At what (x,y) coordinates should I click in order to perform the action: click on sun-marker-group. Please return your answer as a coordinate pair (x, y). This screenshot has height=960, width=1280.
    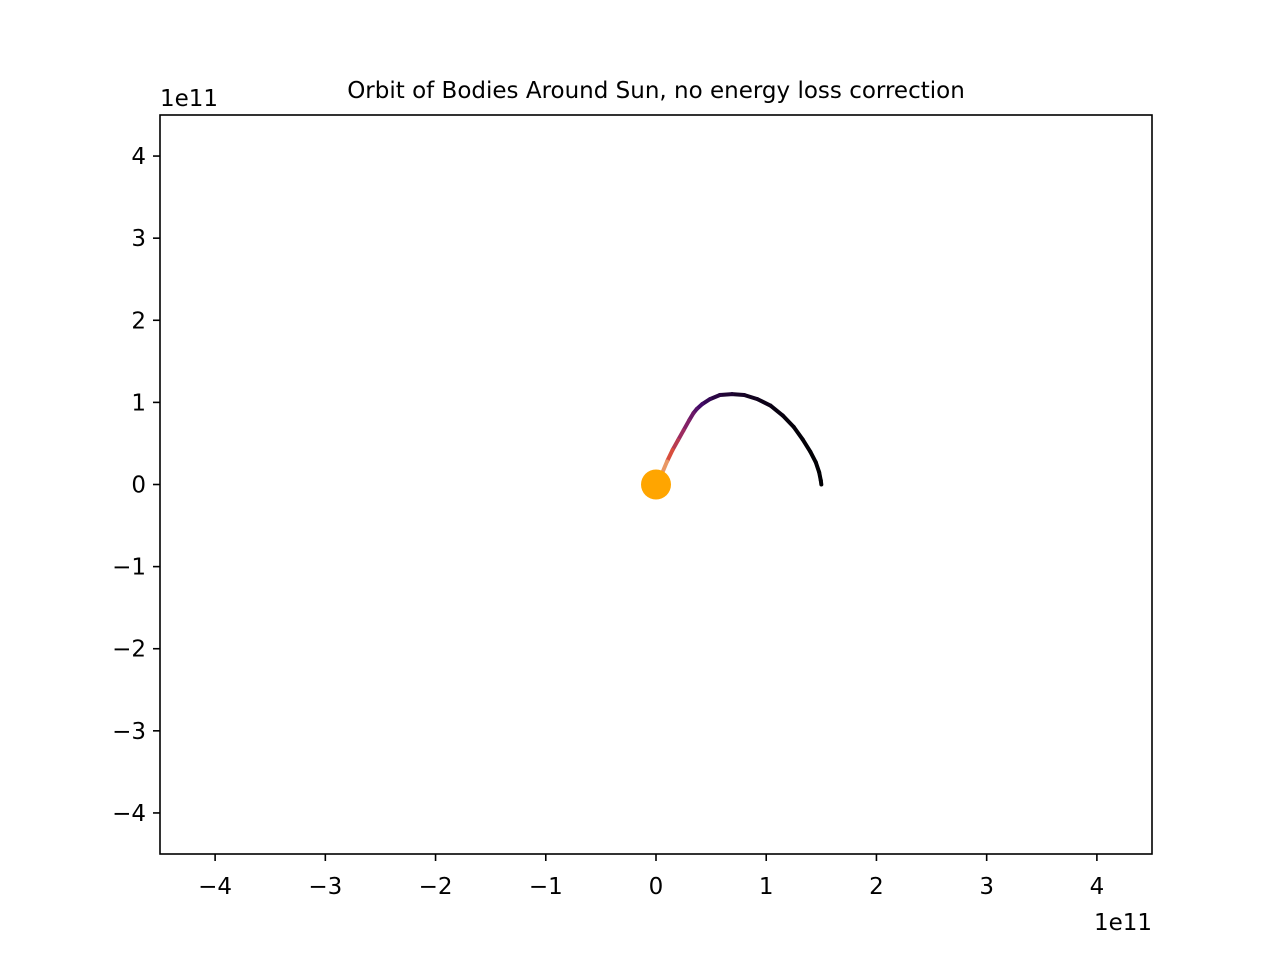
    Looking at the image, I should click on (656, 484).